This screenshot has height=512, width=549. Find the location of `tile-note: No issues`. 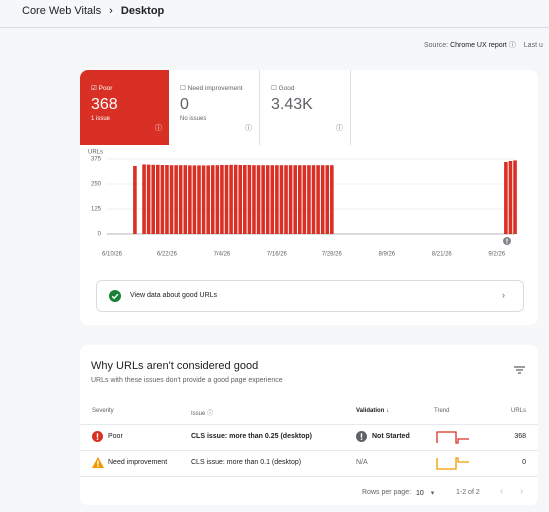

tile-note: No issues is located at coordinates (193, 119).